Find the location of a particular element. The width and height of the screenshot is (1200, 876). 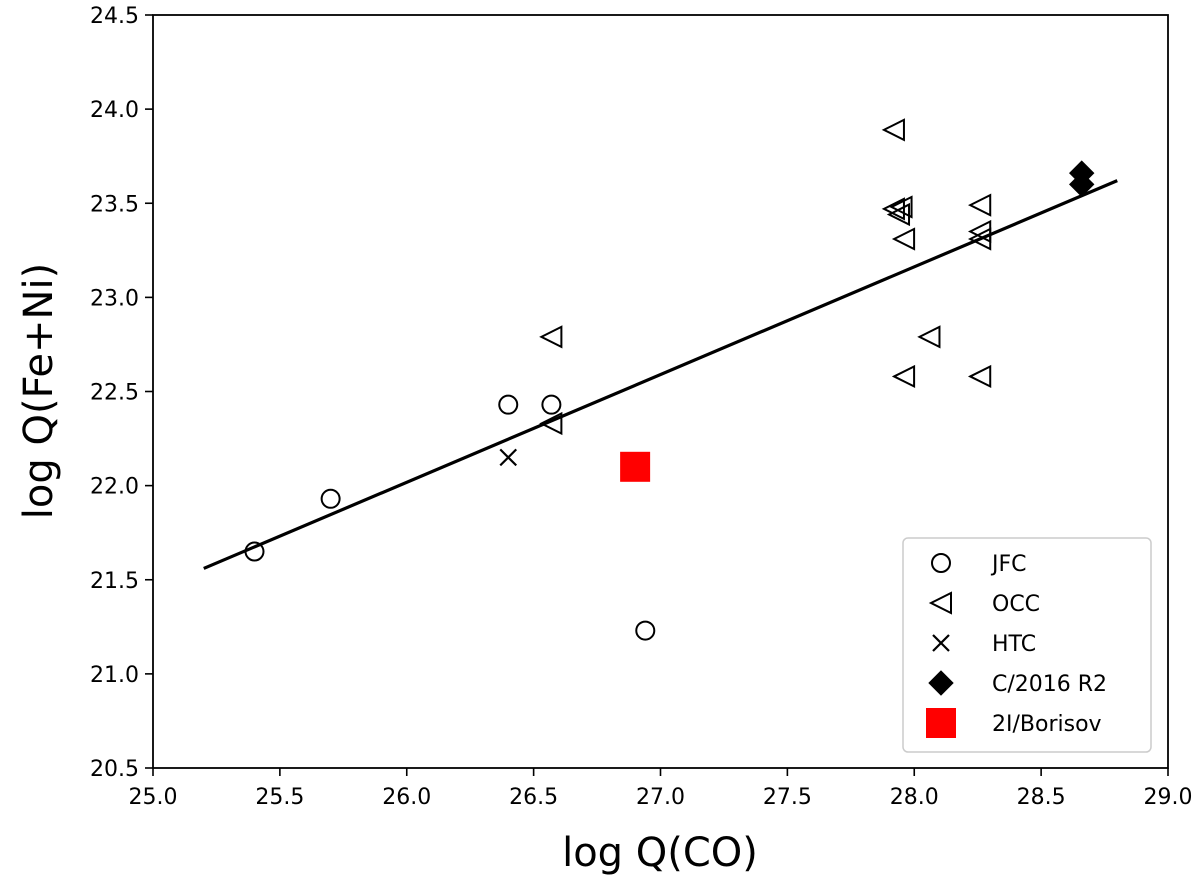

legend-box is located at coordinates (1027, 645).